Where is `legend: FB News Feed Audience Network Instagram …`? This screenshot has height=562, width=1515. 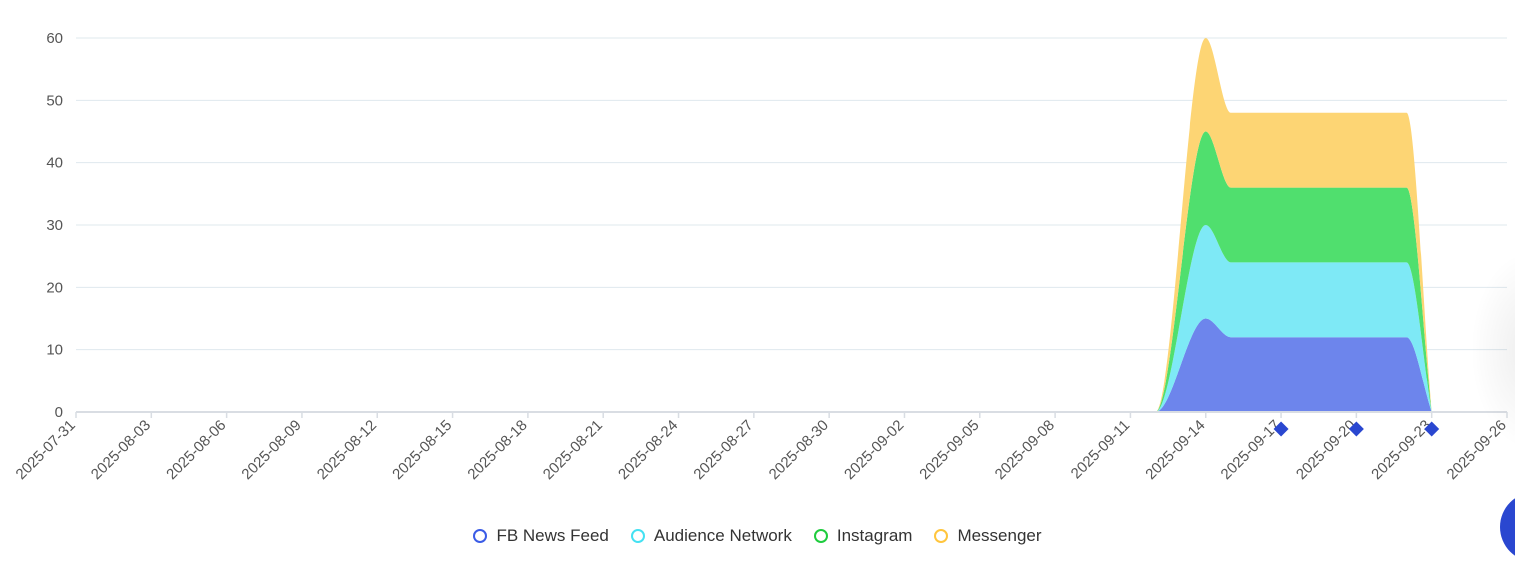
legend: FB News Feed Audience Network Instagram … is located at coordinates (757, 536).